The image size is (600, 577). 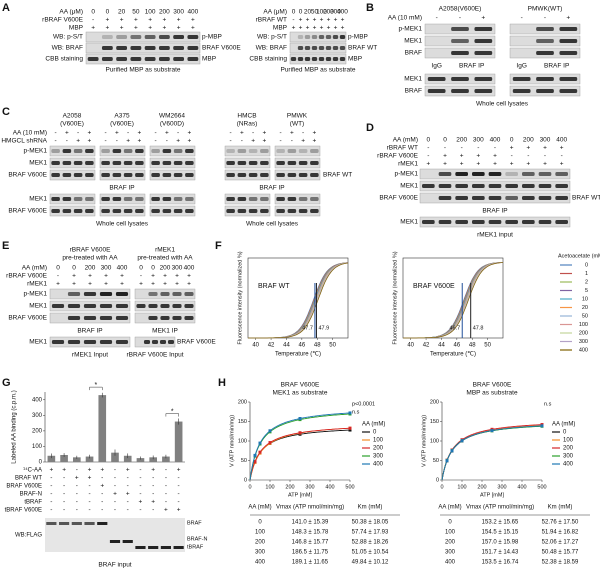 I want to click on label: pre-treated with AA, so click(x=165, y=258).